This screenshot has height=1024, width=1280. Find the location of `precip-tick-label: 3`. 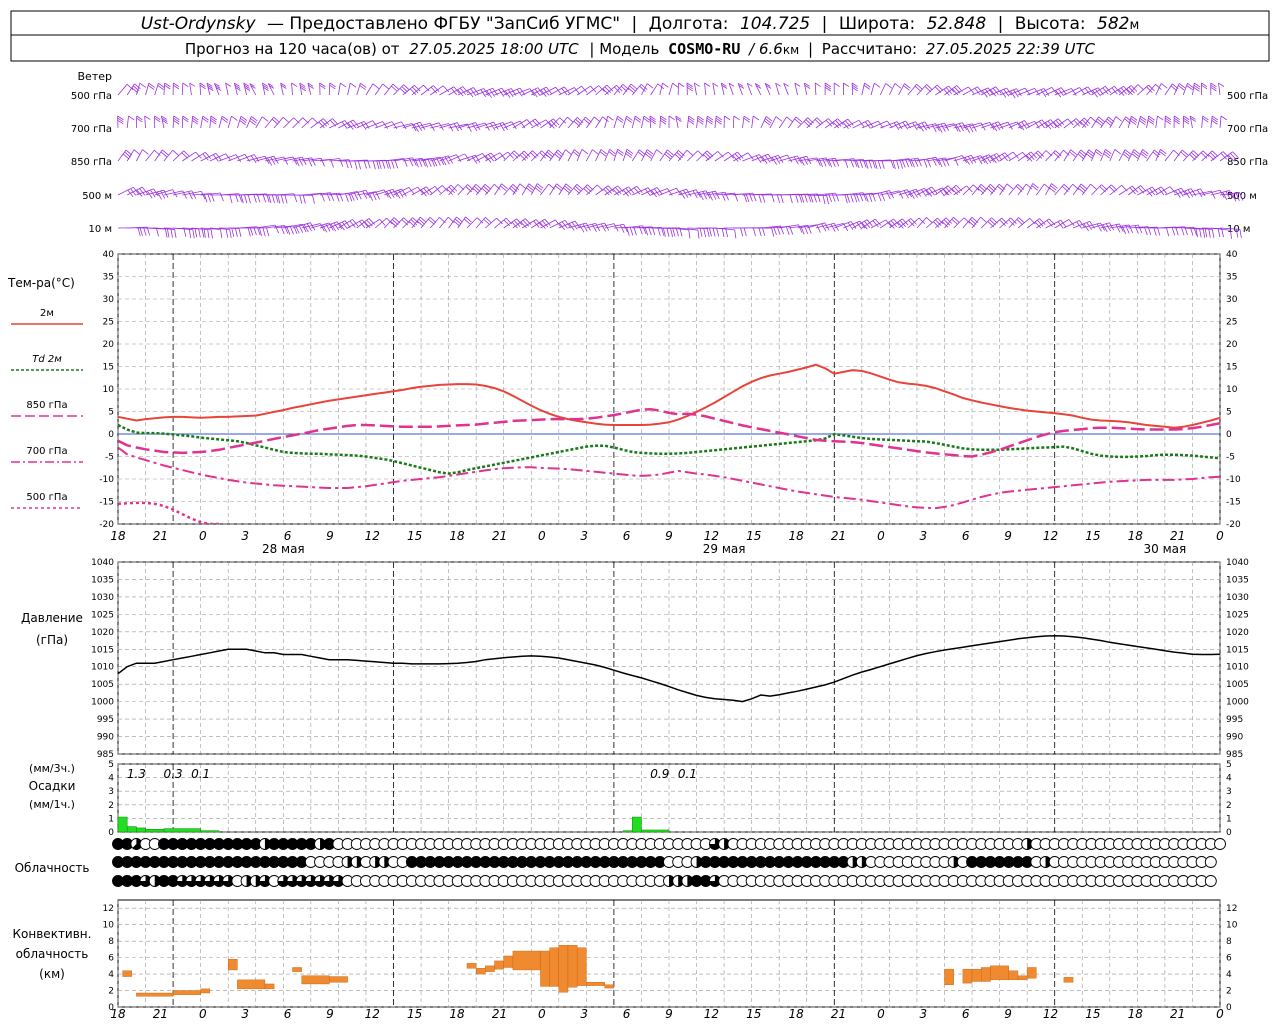

precip-tick-label: 3 is located at coordinates (1229, 792).